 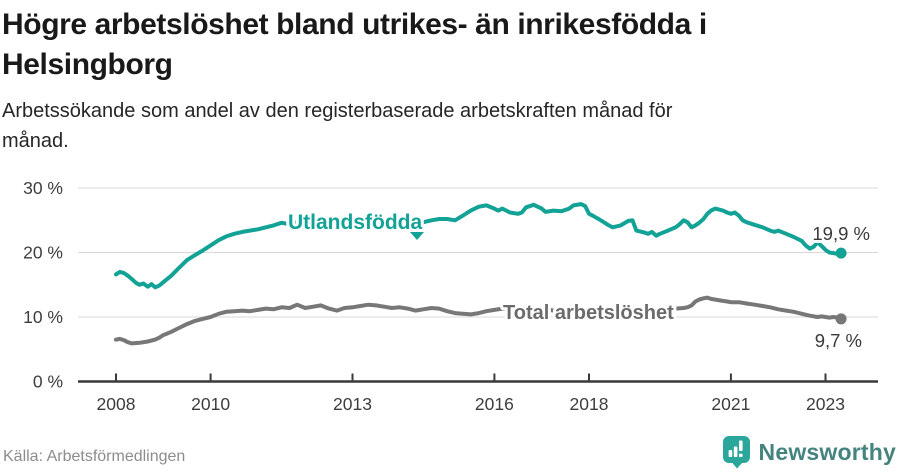 I want to click on source-note: Källa: Arbetsförmedlingen, so click(x=94, y=456).